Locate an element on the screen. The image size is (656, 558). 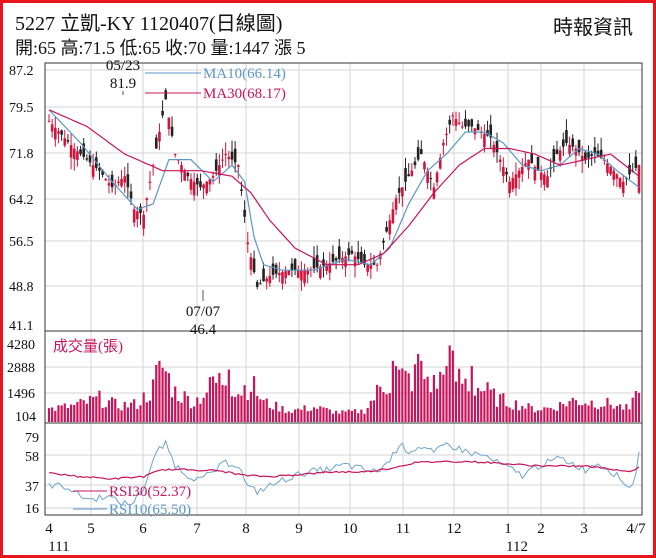
x-tick-label: 7 is located at coordinates (197, 529).